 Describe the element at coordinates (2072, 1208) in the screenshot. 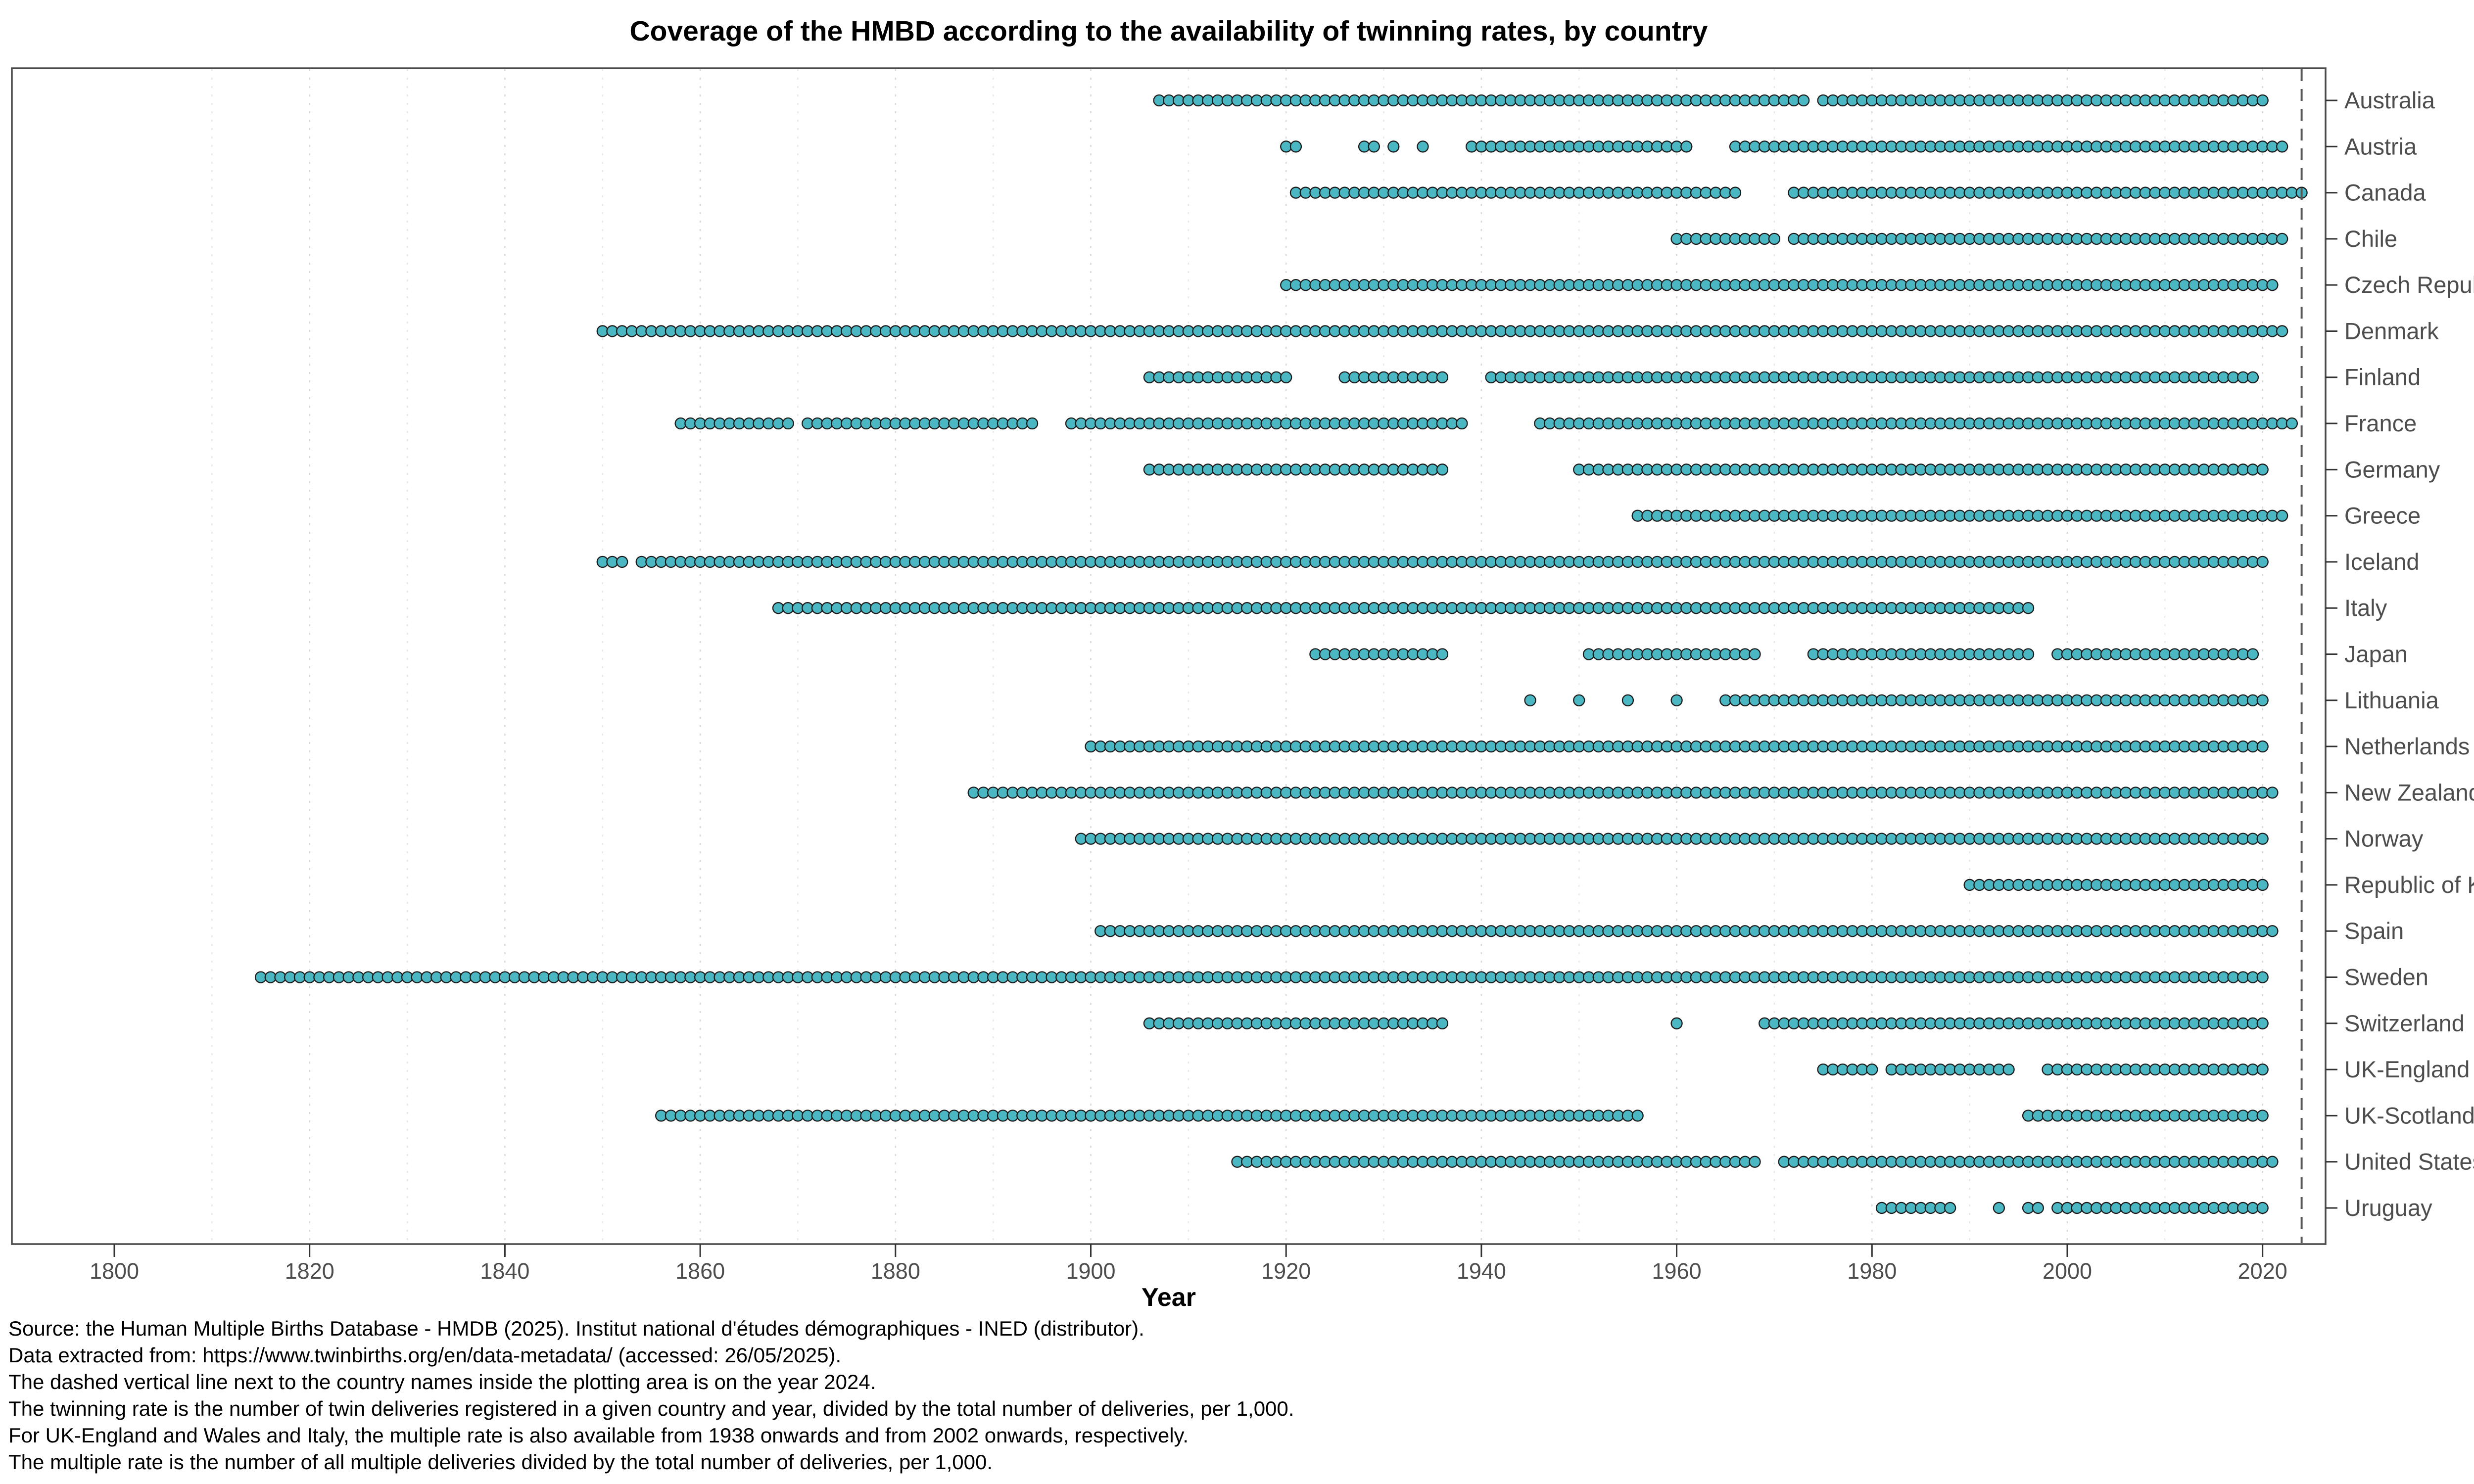

I see `country-row-uruguay` at that location.